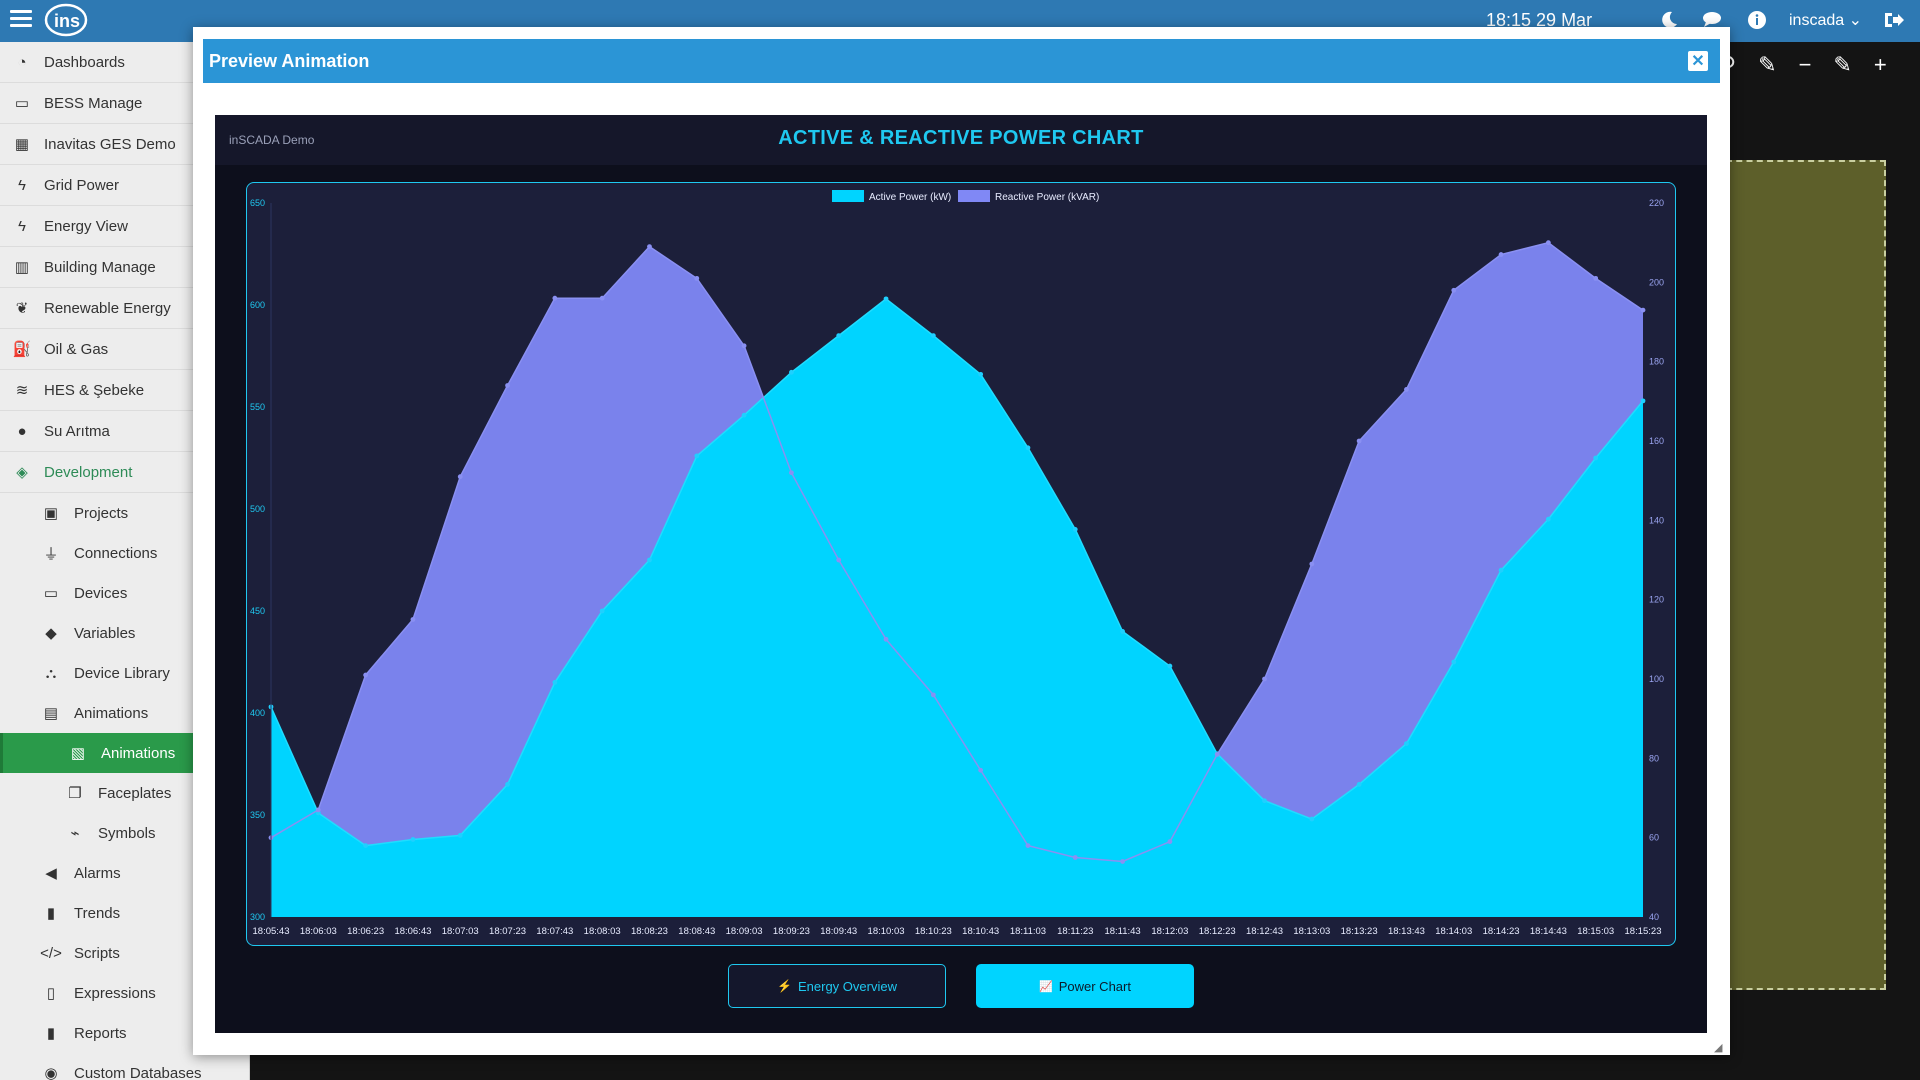  What do you see at coordinates (124, 793) in the screenshot?
I see `sidebar-item-faceplates: ❐ Faceplates` at bounding box center [124, 793].